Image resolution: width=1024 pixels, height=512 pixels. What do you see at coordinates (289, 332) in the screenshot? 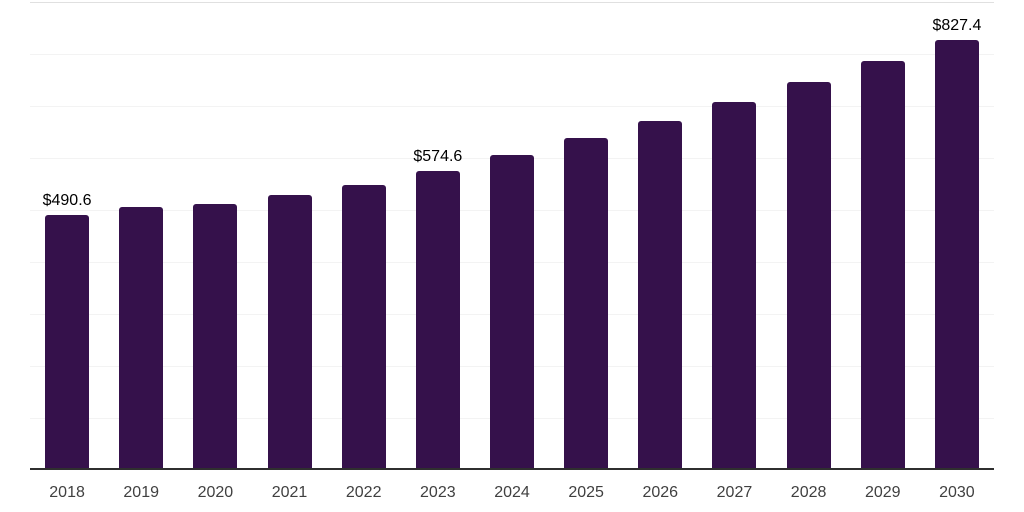
I see `bar-2021` at bounding box center [289, 332].